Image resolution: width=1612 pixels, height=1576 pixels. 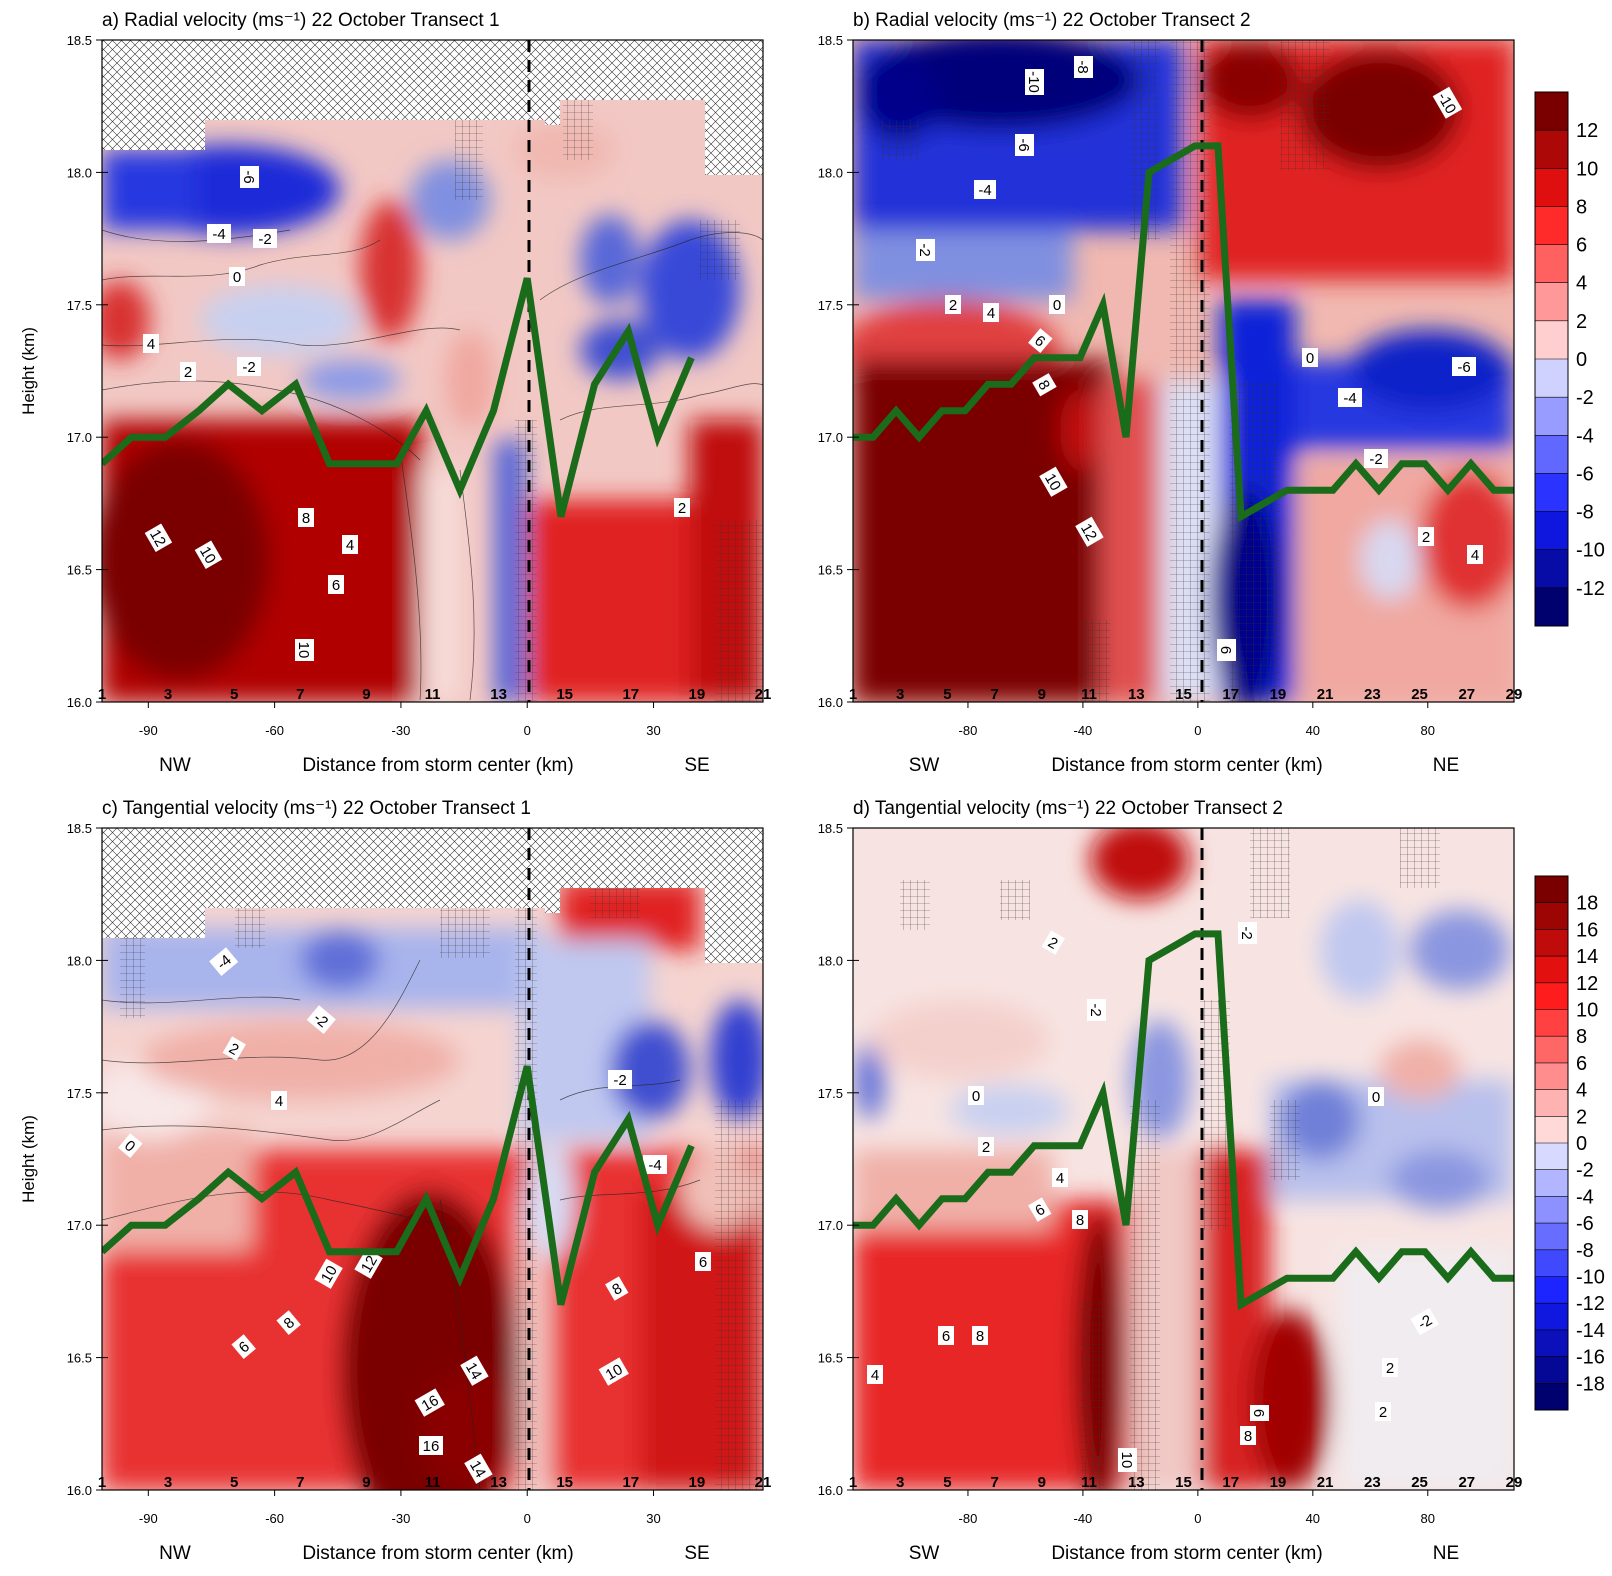 What do you see at coordinates (175, 765) in the screenshot?
I see `panel-a-dir-left: NW` at bounding box center [175, 765].